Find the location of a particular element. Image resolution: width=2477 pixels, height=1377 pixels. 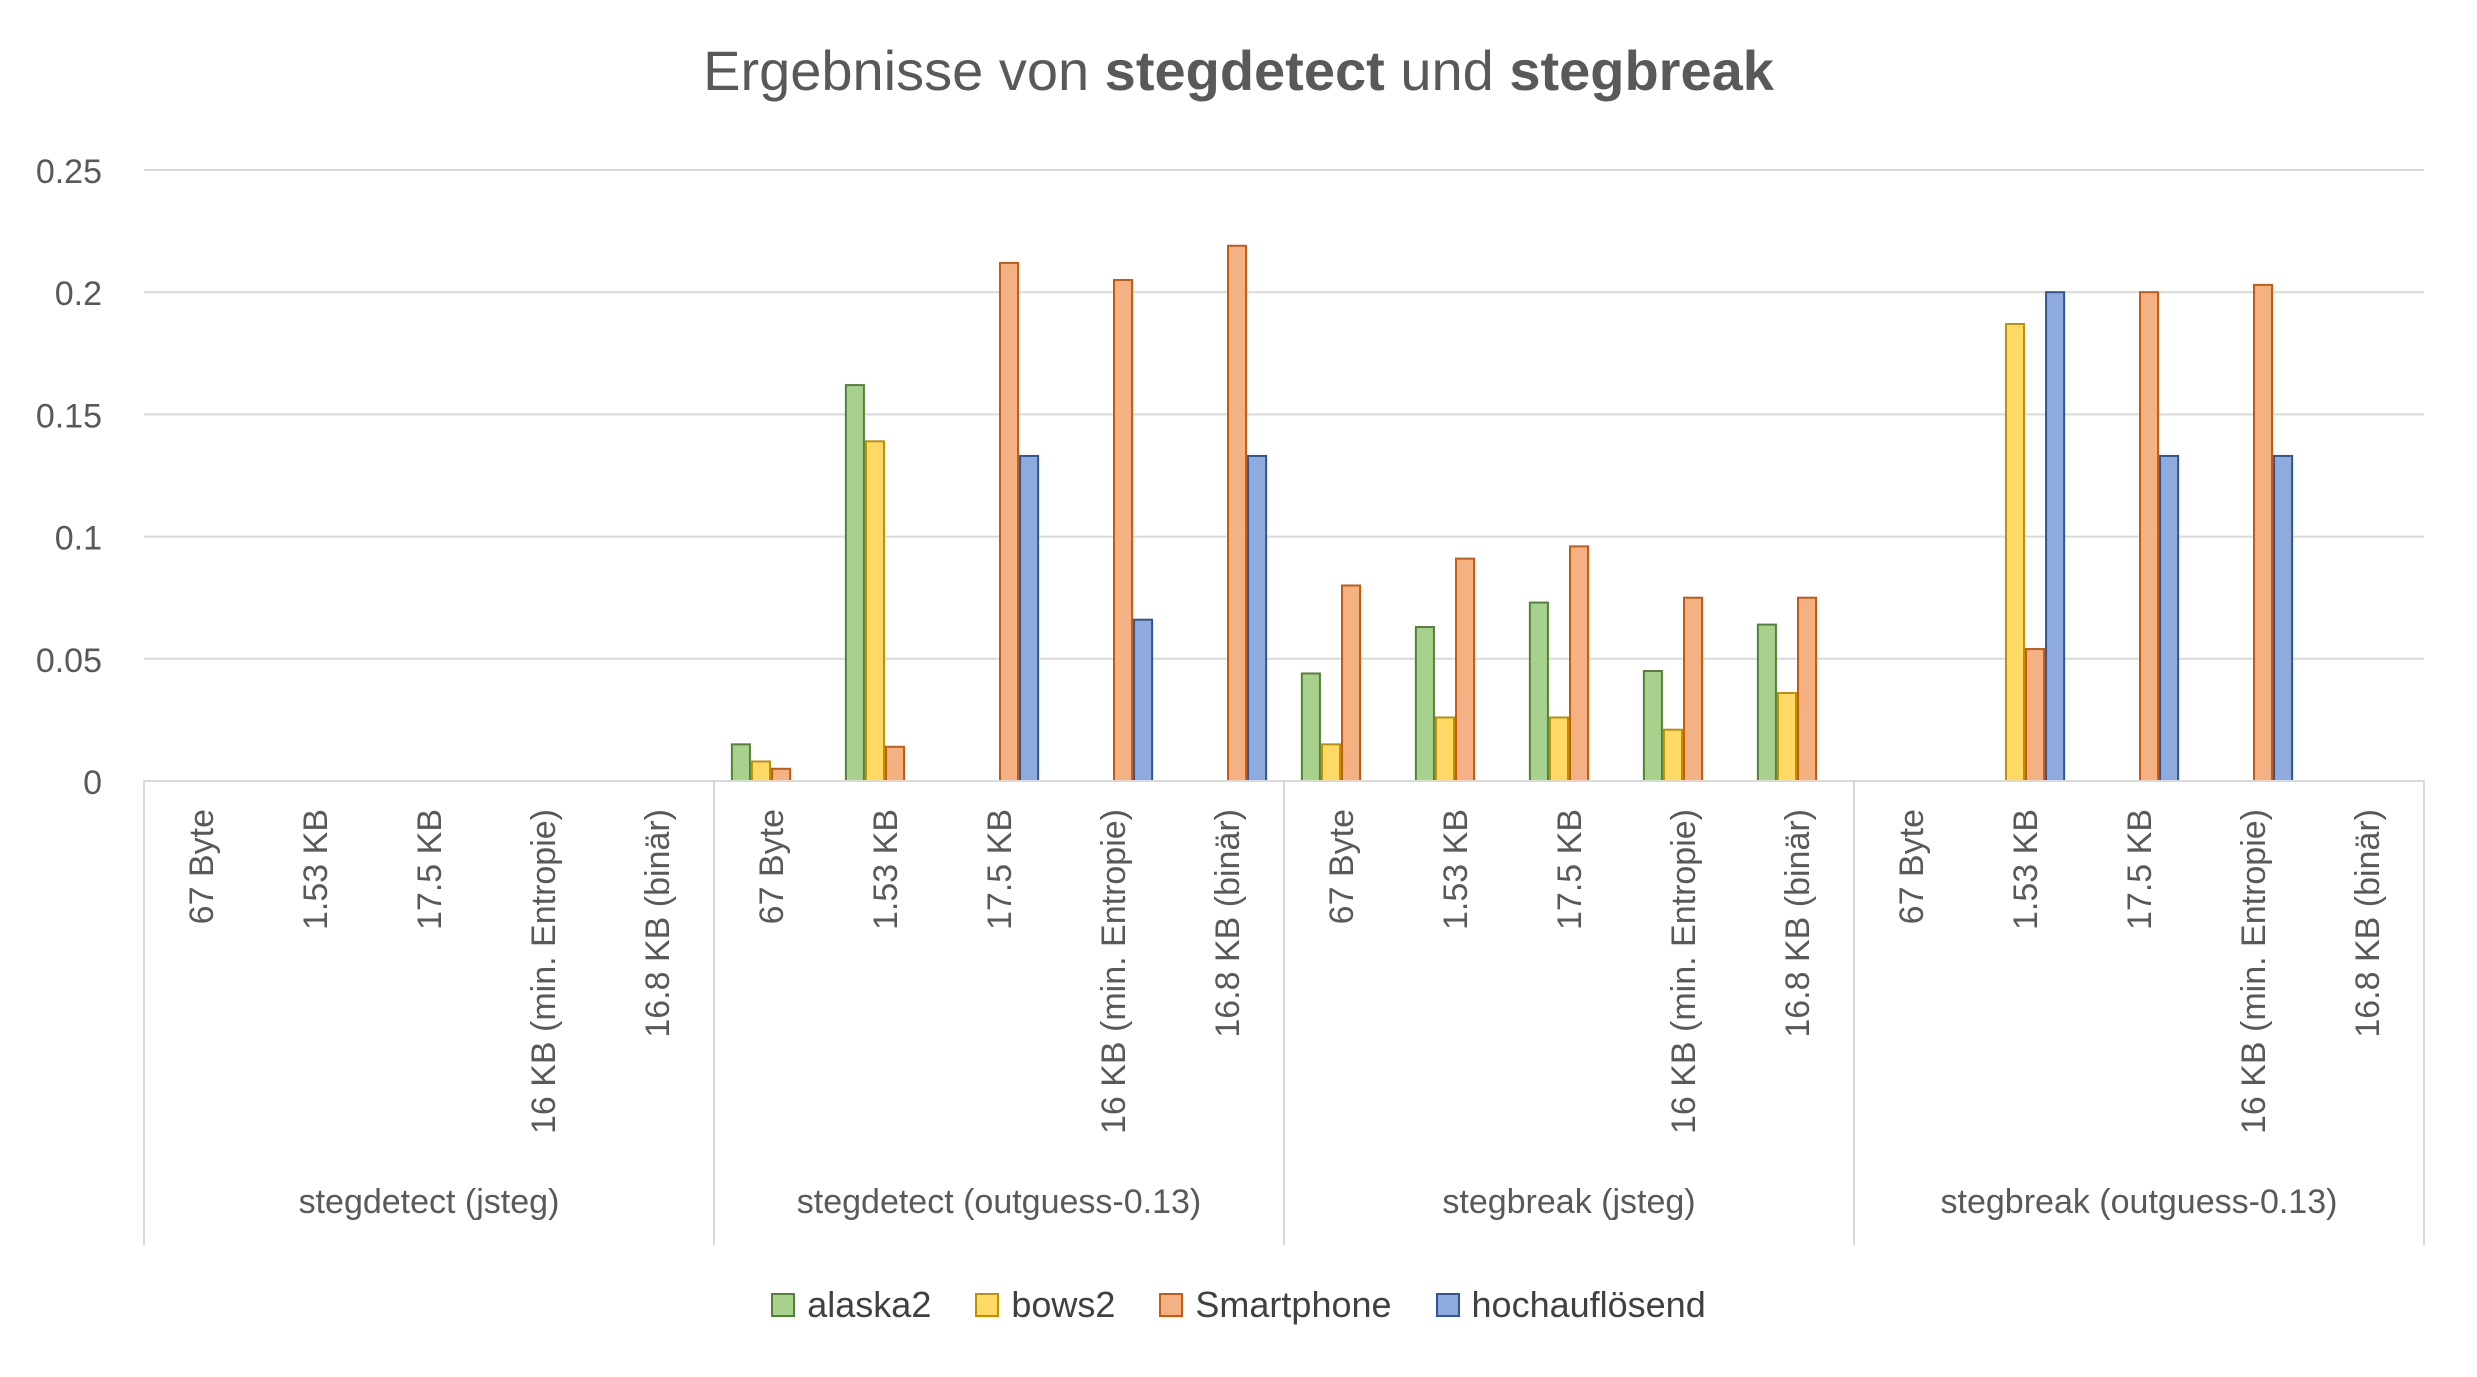

chart-title-middle: und is located at coordinates (1447, 70).